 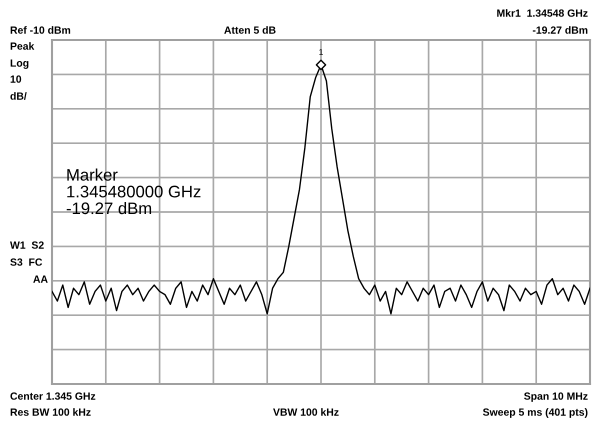 I want to click on text: VBW 100 kHz, so click(x=306, y=412).